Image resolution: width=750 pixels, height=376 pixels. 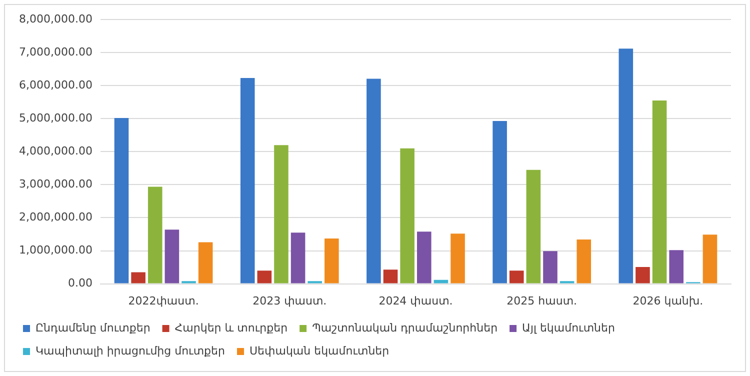 I want to click on y-tick-label: 0.00, so click(x=80, y=283).